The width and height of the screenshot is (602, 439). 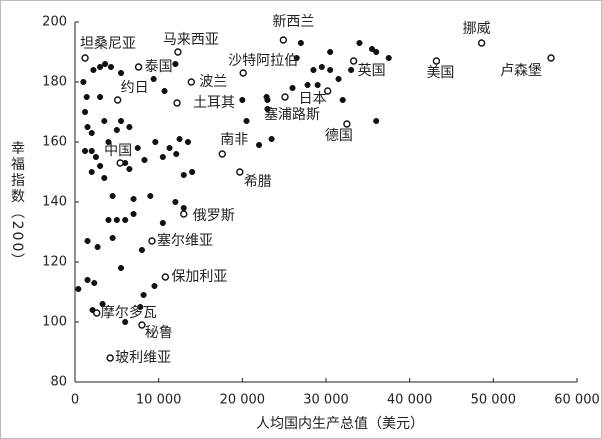 I want to click on point-label: 沙特阿拉伯, so click(x=263, y=61).